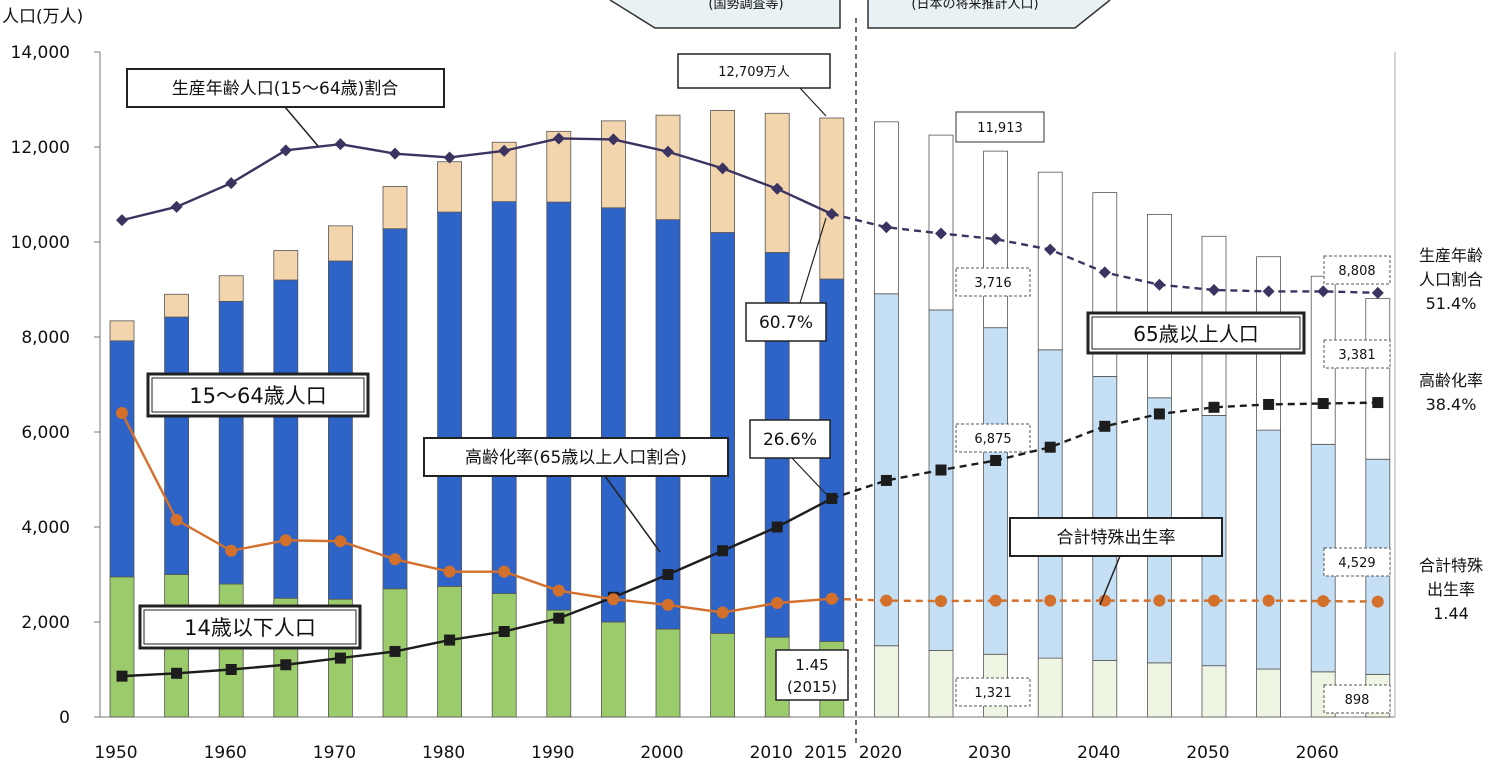 The image size is (1508, 764). I want to click on point-working_ratio-1960, so click(231, 183).